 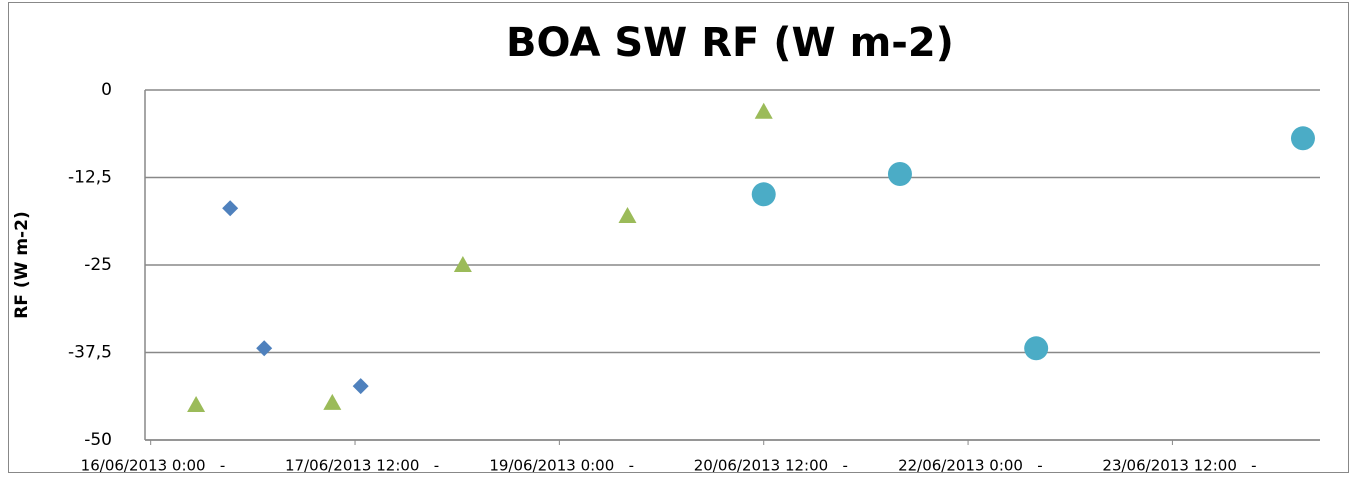 What do you see at coordinates (106, 90) in the screenshot?
I see `y-tick-label: 0` at bounding box center [106, 90].